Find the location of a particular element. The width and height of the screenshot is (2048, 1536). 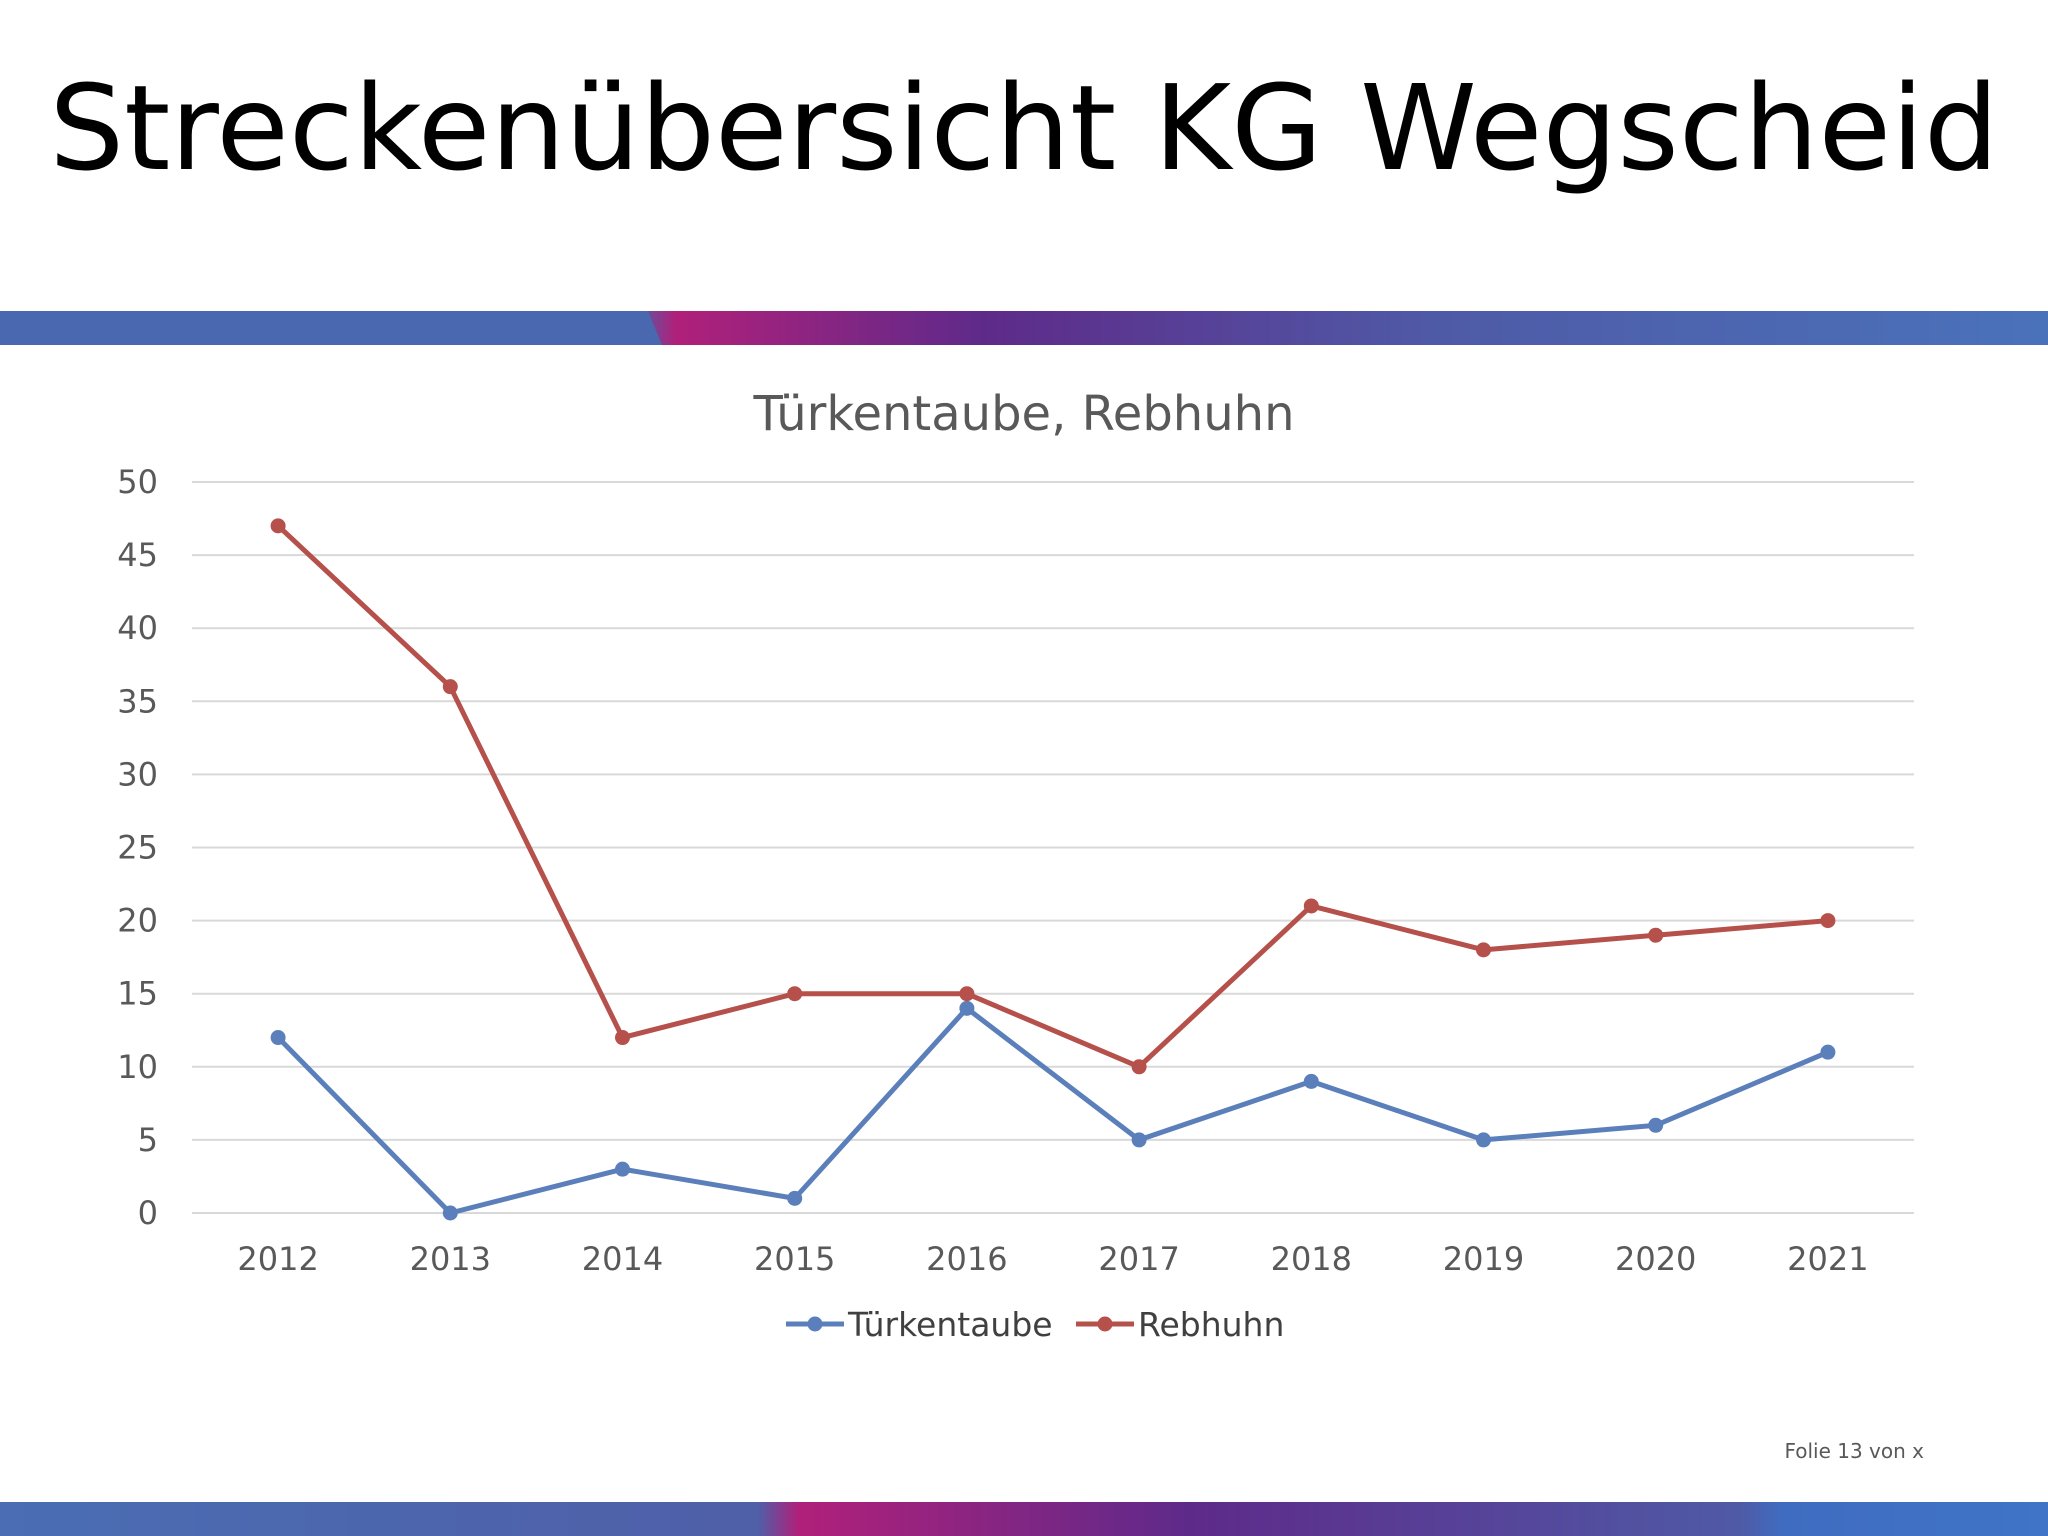

y-tick-label: 40 is located at coordinates (137, 628).